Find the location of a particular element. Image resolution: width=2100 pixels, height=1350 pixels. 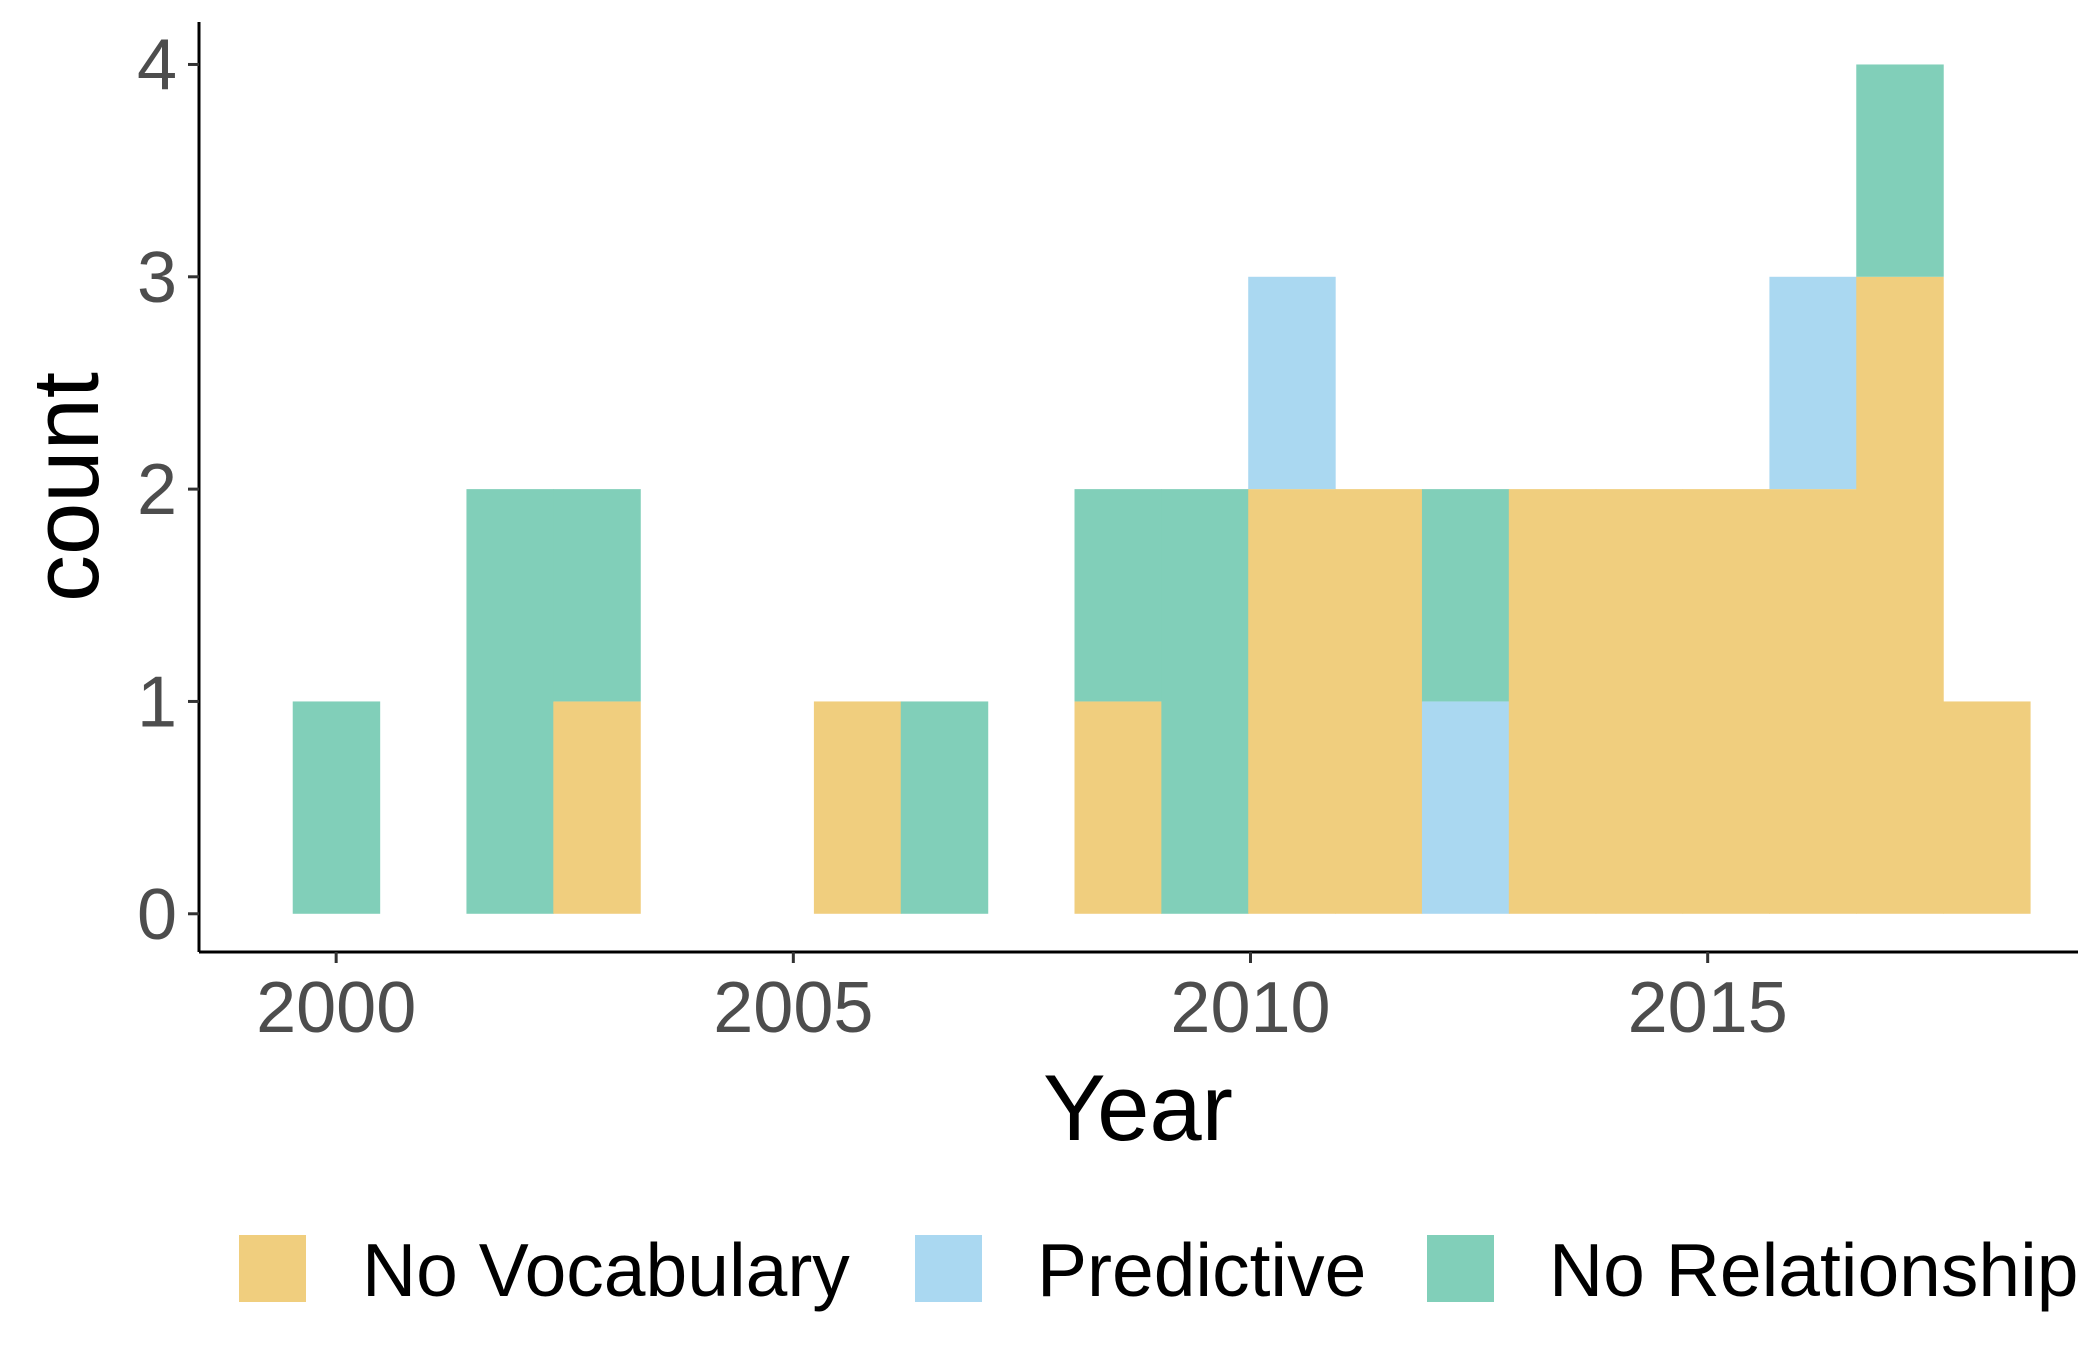

x-tick-label: 2010 is located at coordinates (1250, 1008).